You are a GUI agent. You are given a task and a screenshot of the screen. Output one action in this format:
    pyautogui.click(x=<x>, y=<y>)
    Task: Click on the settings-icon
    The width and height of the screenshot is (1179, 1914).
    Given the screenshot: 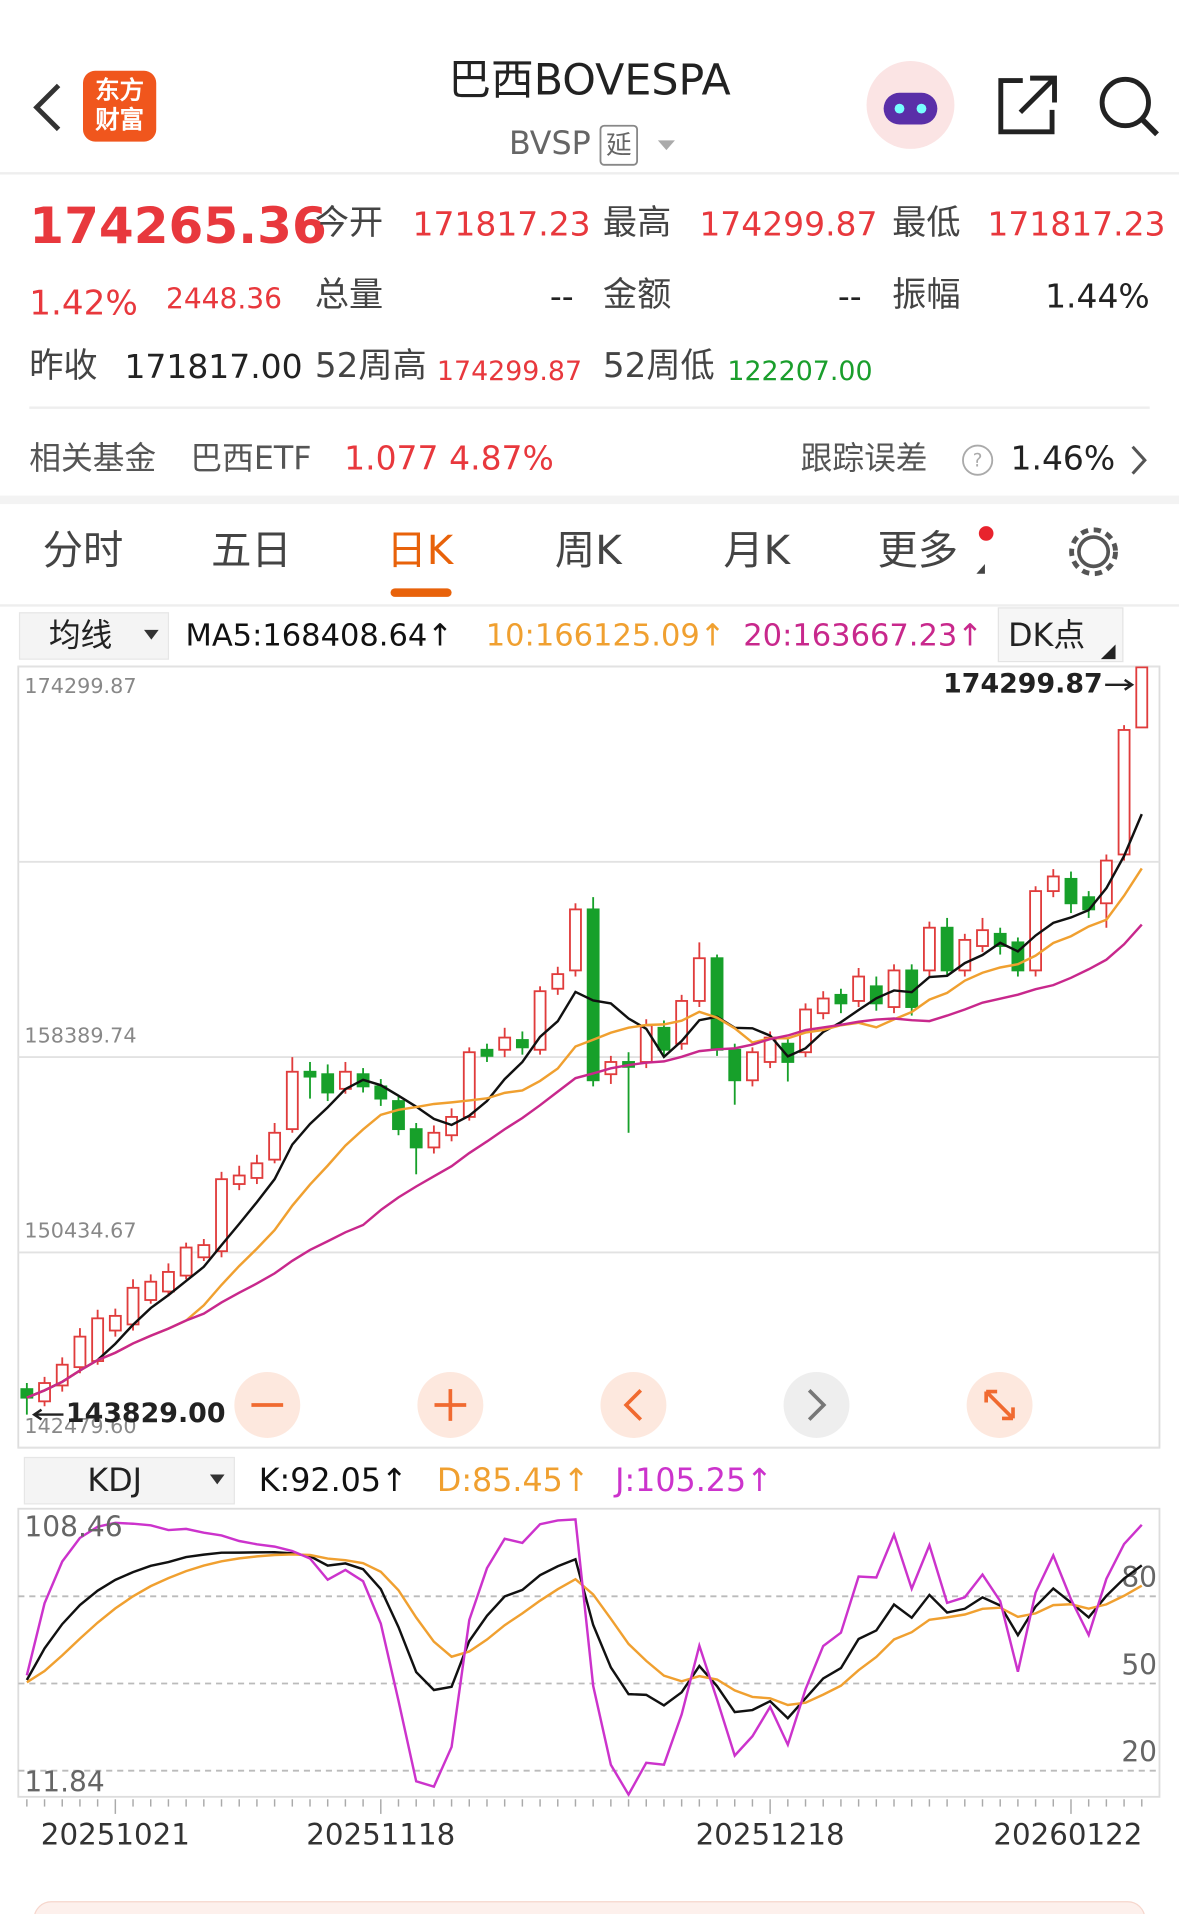 What is the action you would take?
    pyautogui.click(x=1094, y=552)
    